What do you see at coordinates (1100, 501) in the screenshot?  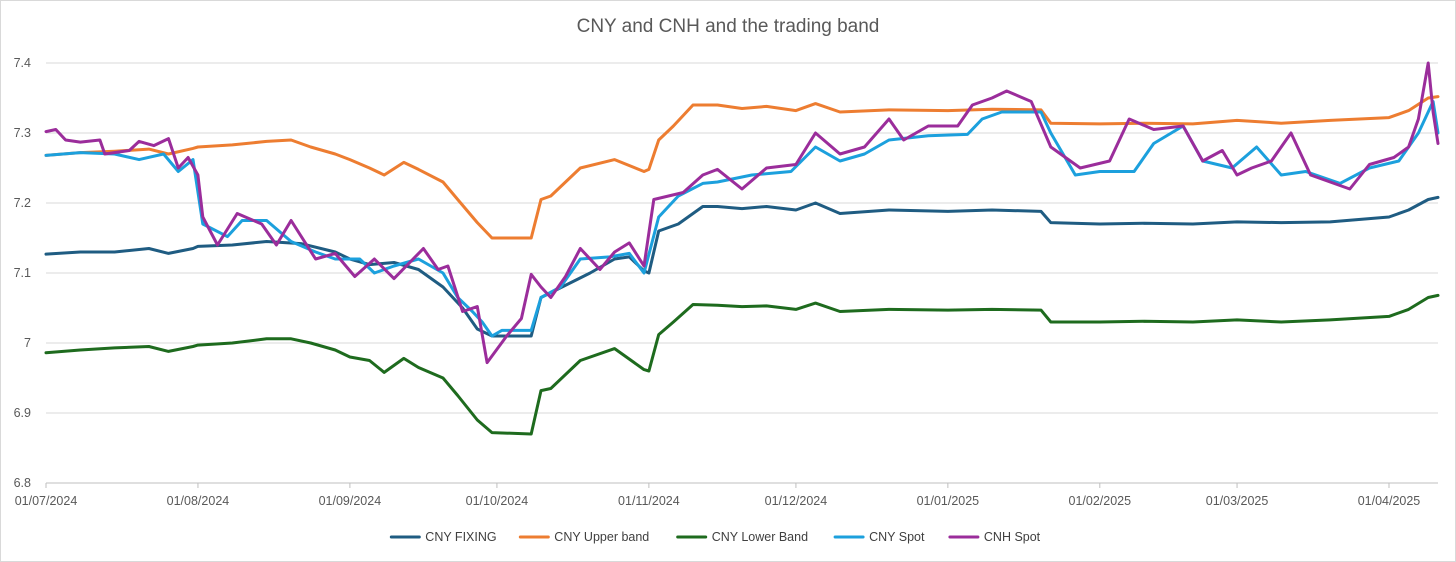 I see `x-tick-label: 01/02/2025` at bounding box center [1100, 501].